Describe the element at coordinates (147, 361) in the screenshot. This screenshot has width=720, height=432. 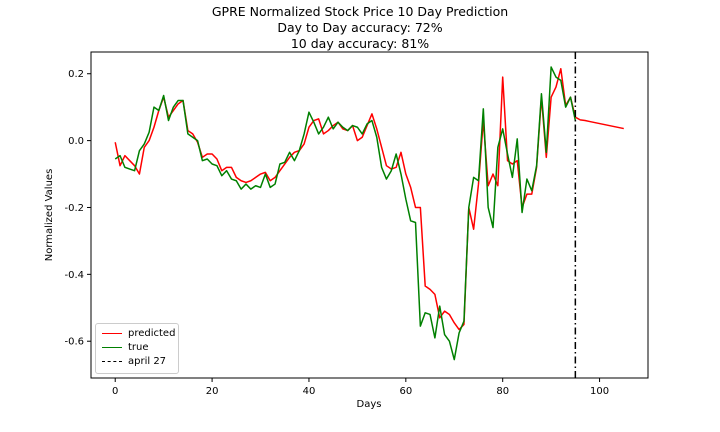
I see `legend-label-april-27: april 27` at that location.